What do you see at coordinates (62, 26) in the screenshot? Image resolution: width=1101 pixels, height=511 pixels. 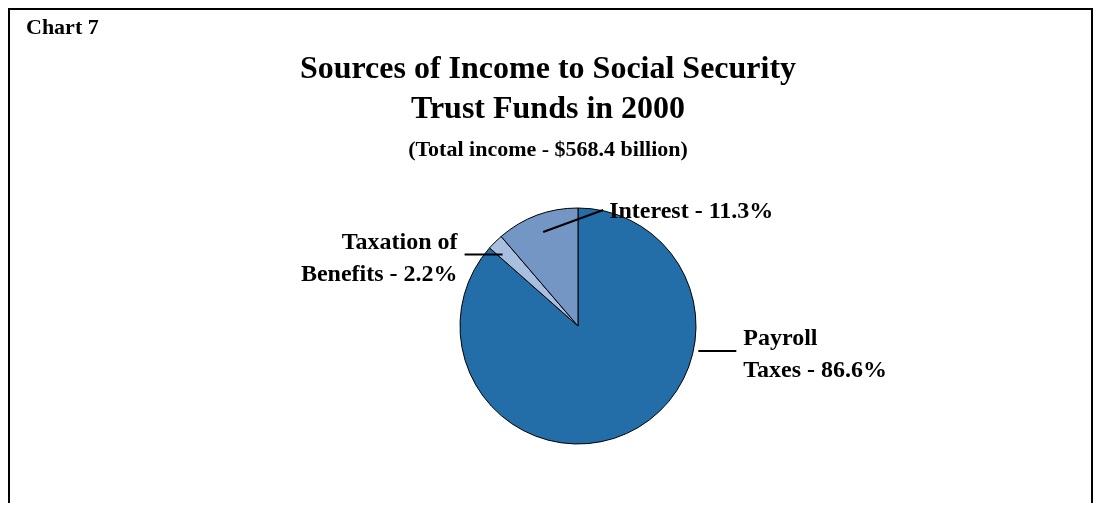 I see `caption: Chart 7` at bounding box center [62, 26].